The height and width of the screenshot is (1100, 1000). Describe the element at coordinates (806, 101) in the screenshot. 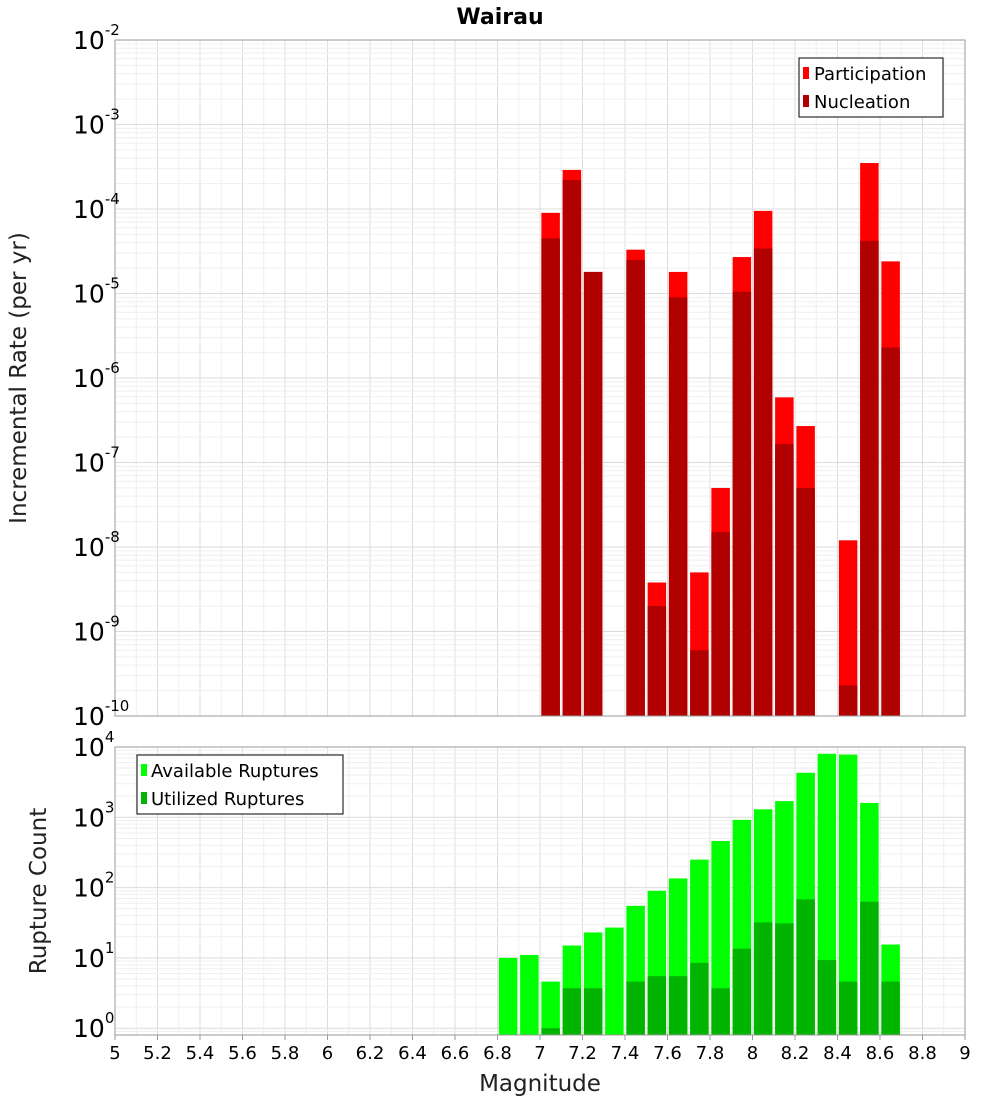

I see `nucleation-legend-swatch` at that location.